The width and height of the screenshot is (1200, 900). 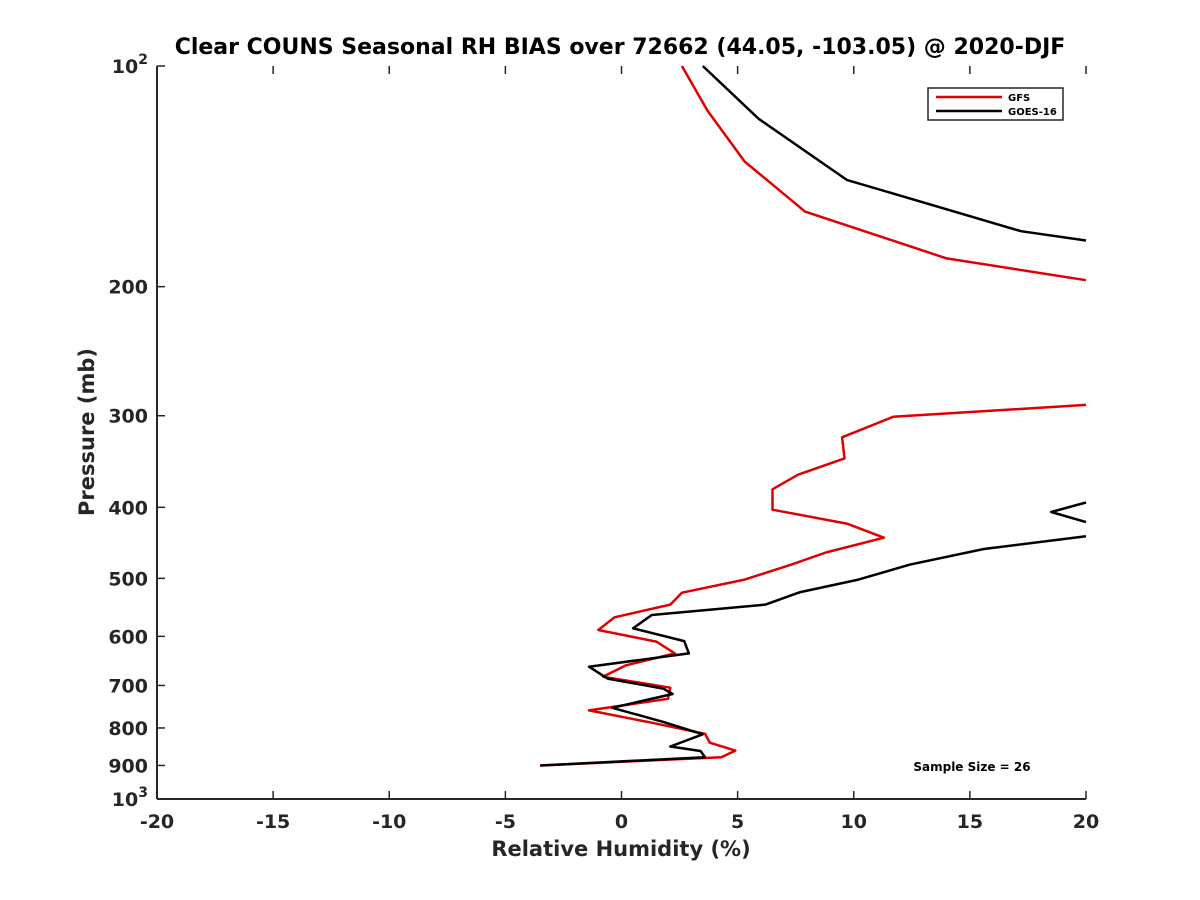 What do you see at coordinates (128, 579) in the screenshot?
I see `y-tick-label: 500` at bounding box center [128, 579].